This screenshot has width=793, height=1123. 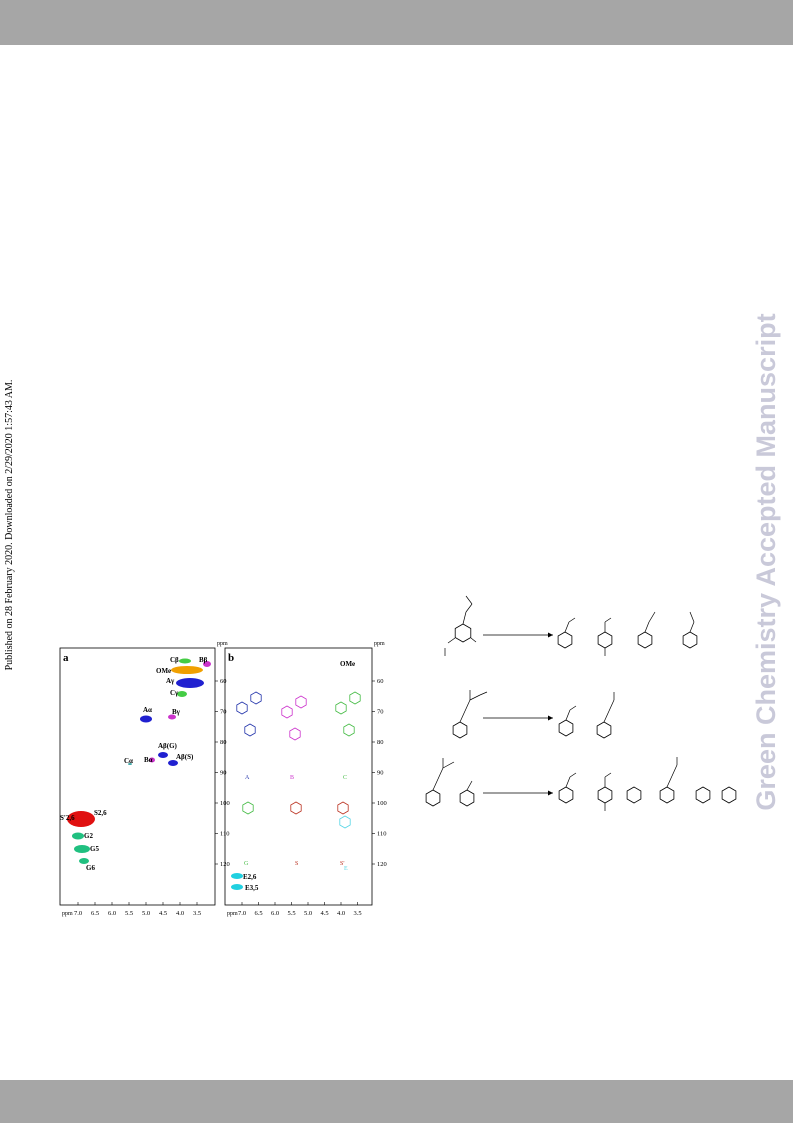 I want to click on x-tick-label: 6.0, so click(x=112, y=913).